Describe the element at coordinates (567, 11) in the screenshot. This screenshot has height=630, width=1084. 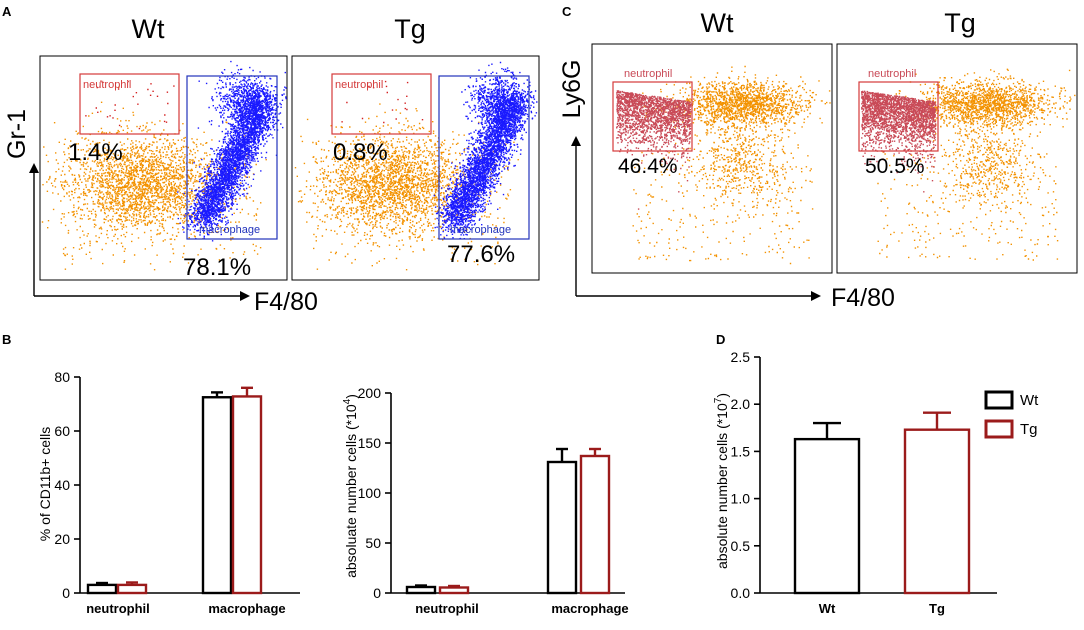
I see `panel-c-letter: C` at that location.